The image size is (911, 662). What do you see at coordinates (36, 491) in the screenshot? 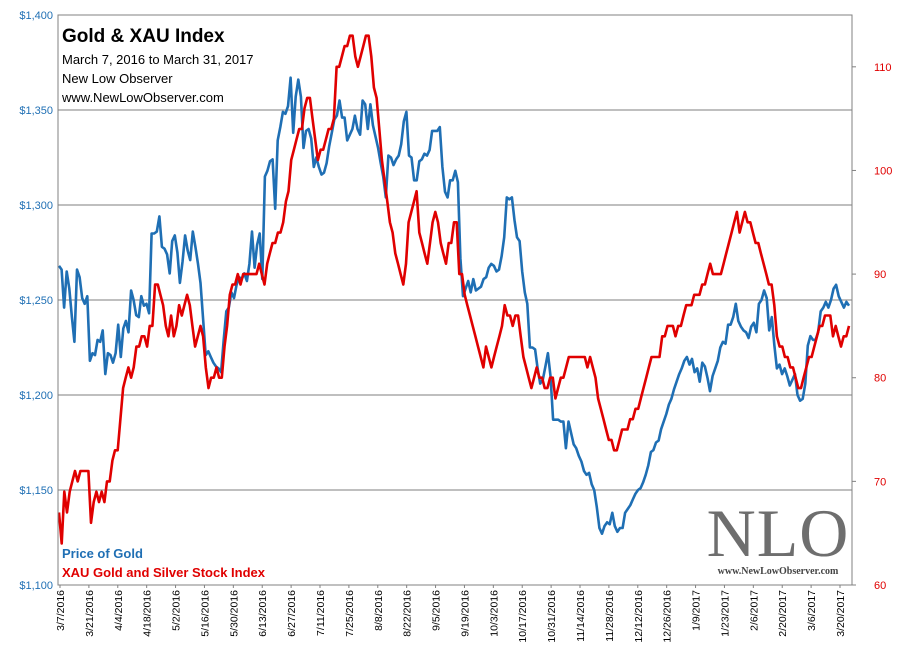
I see `left-tick-label: $1,150` at bounding box center [36, 491].